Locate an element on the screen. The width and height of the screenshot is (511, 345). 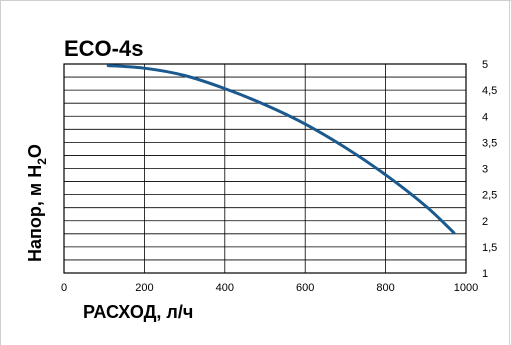
x-tick-label: 200 is located at coordinates (144, 288).